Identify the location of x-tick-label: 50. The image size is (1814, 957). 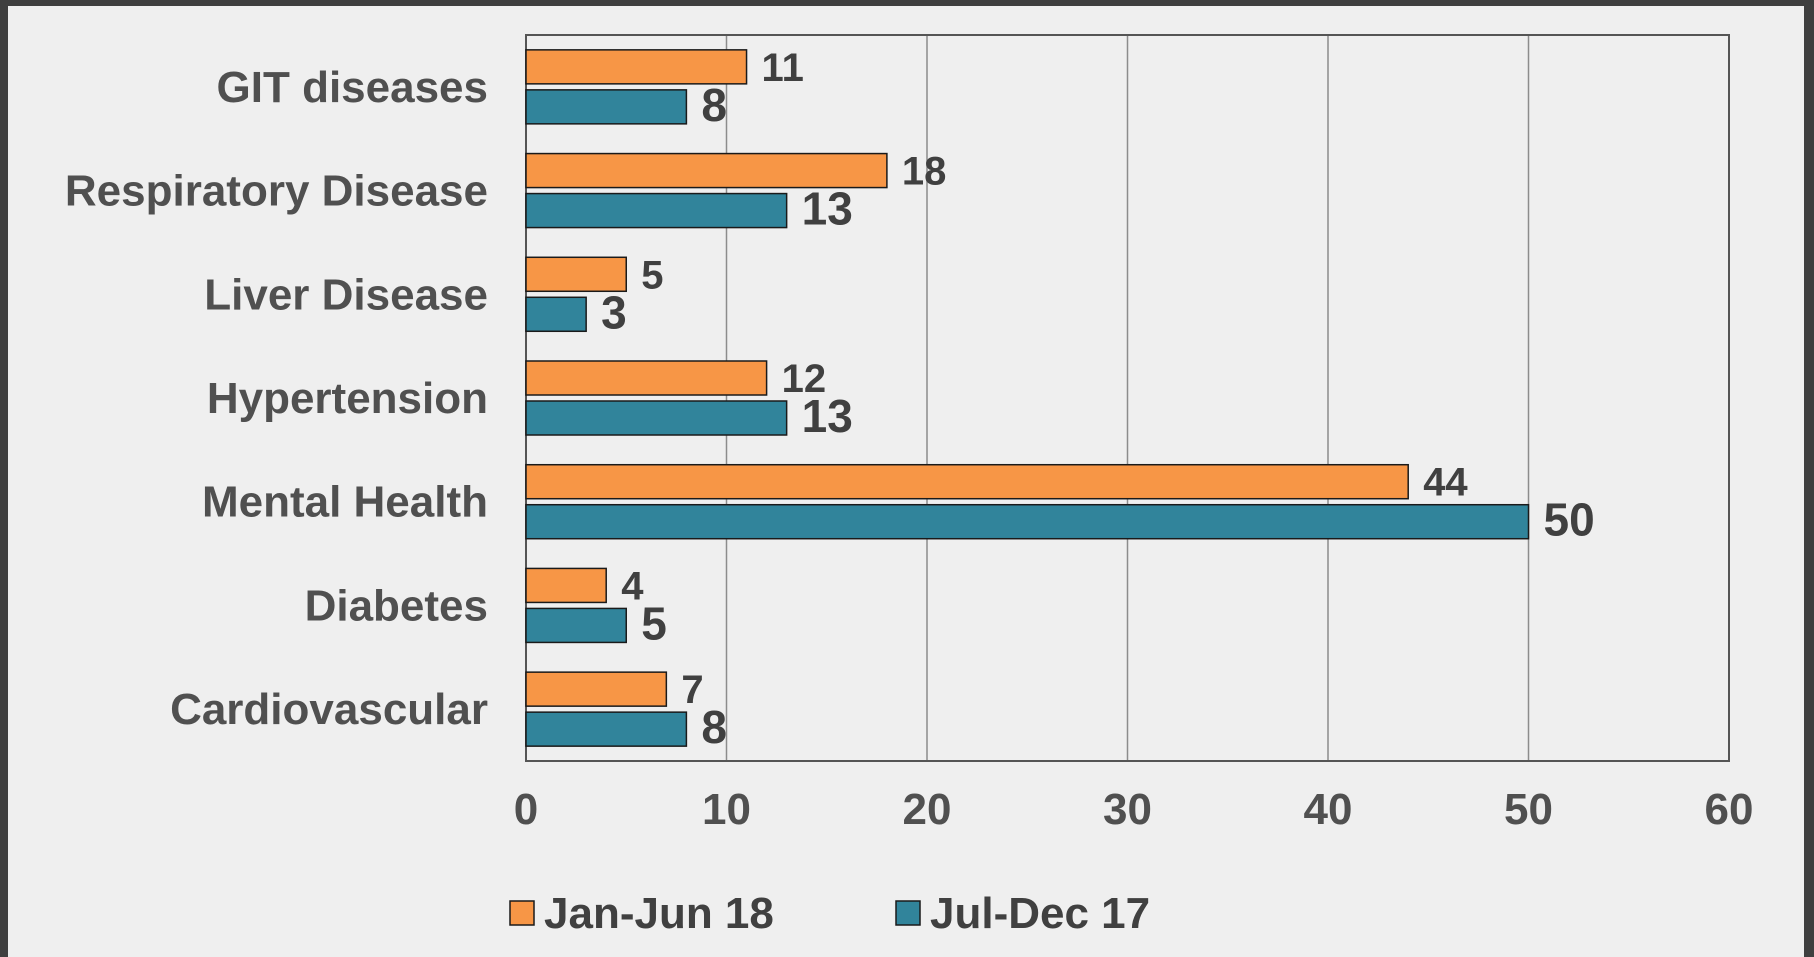
(1528, 809).